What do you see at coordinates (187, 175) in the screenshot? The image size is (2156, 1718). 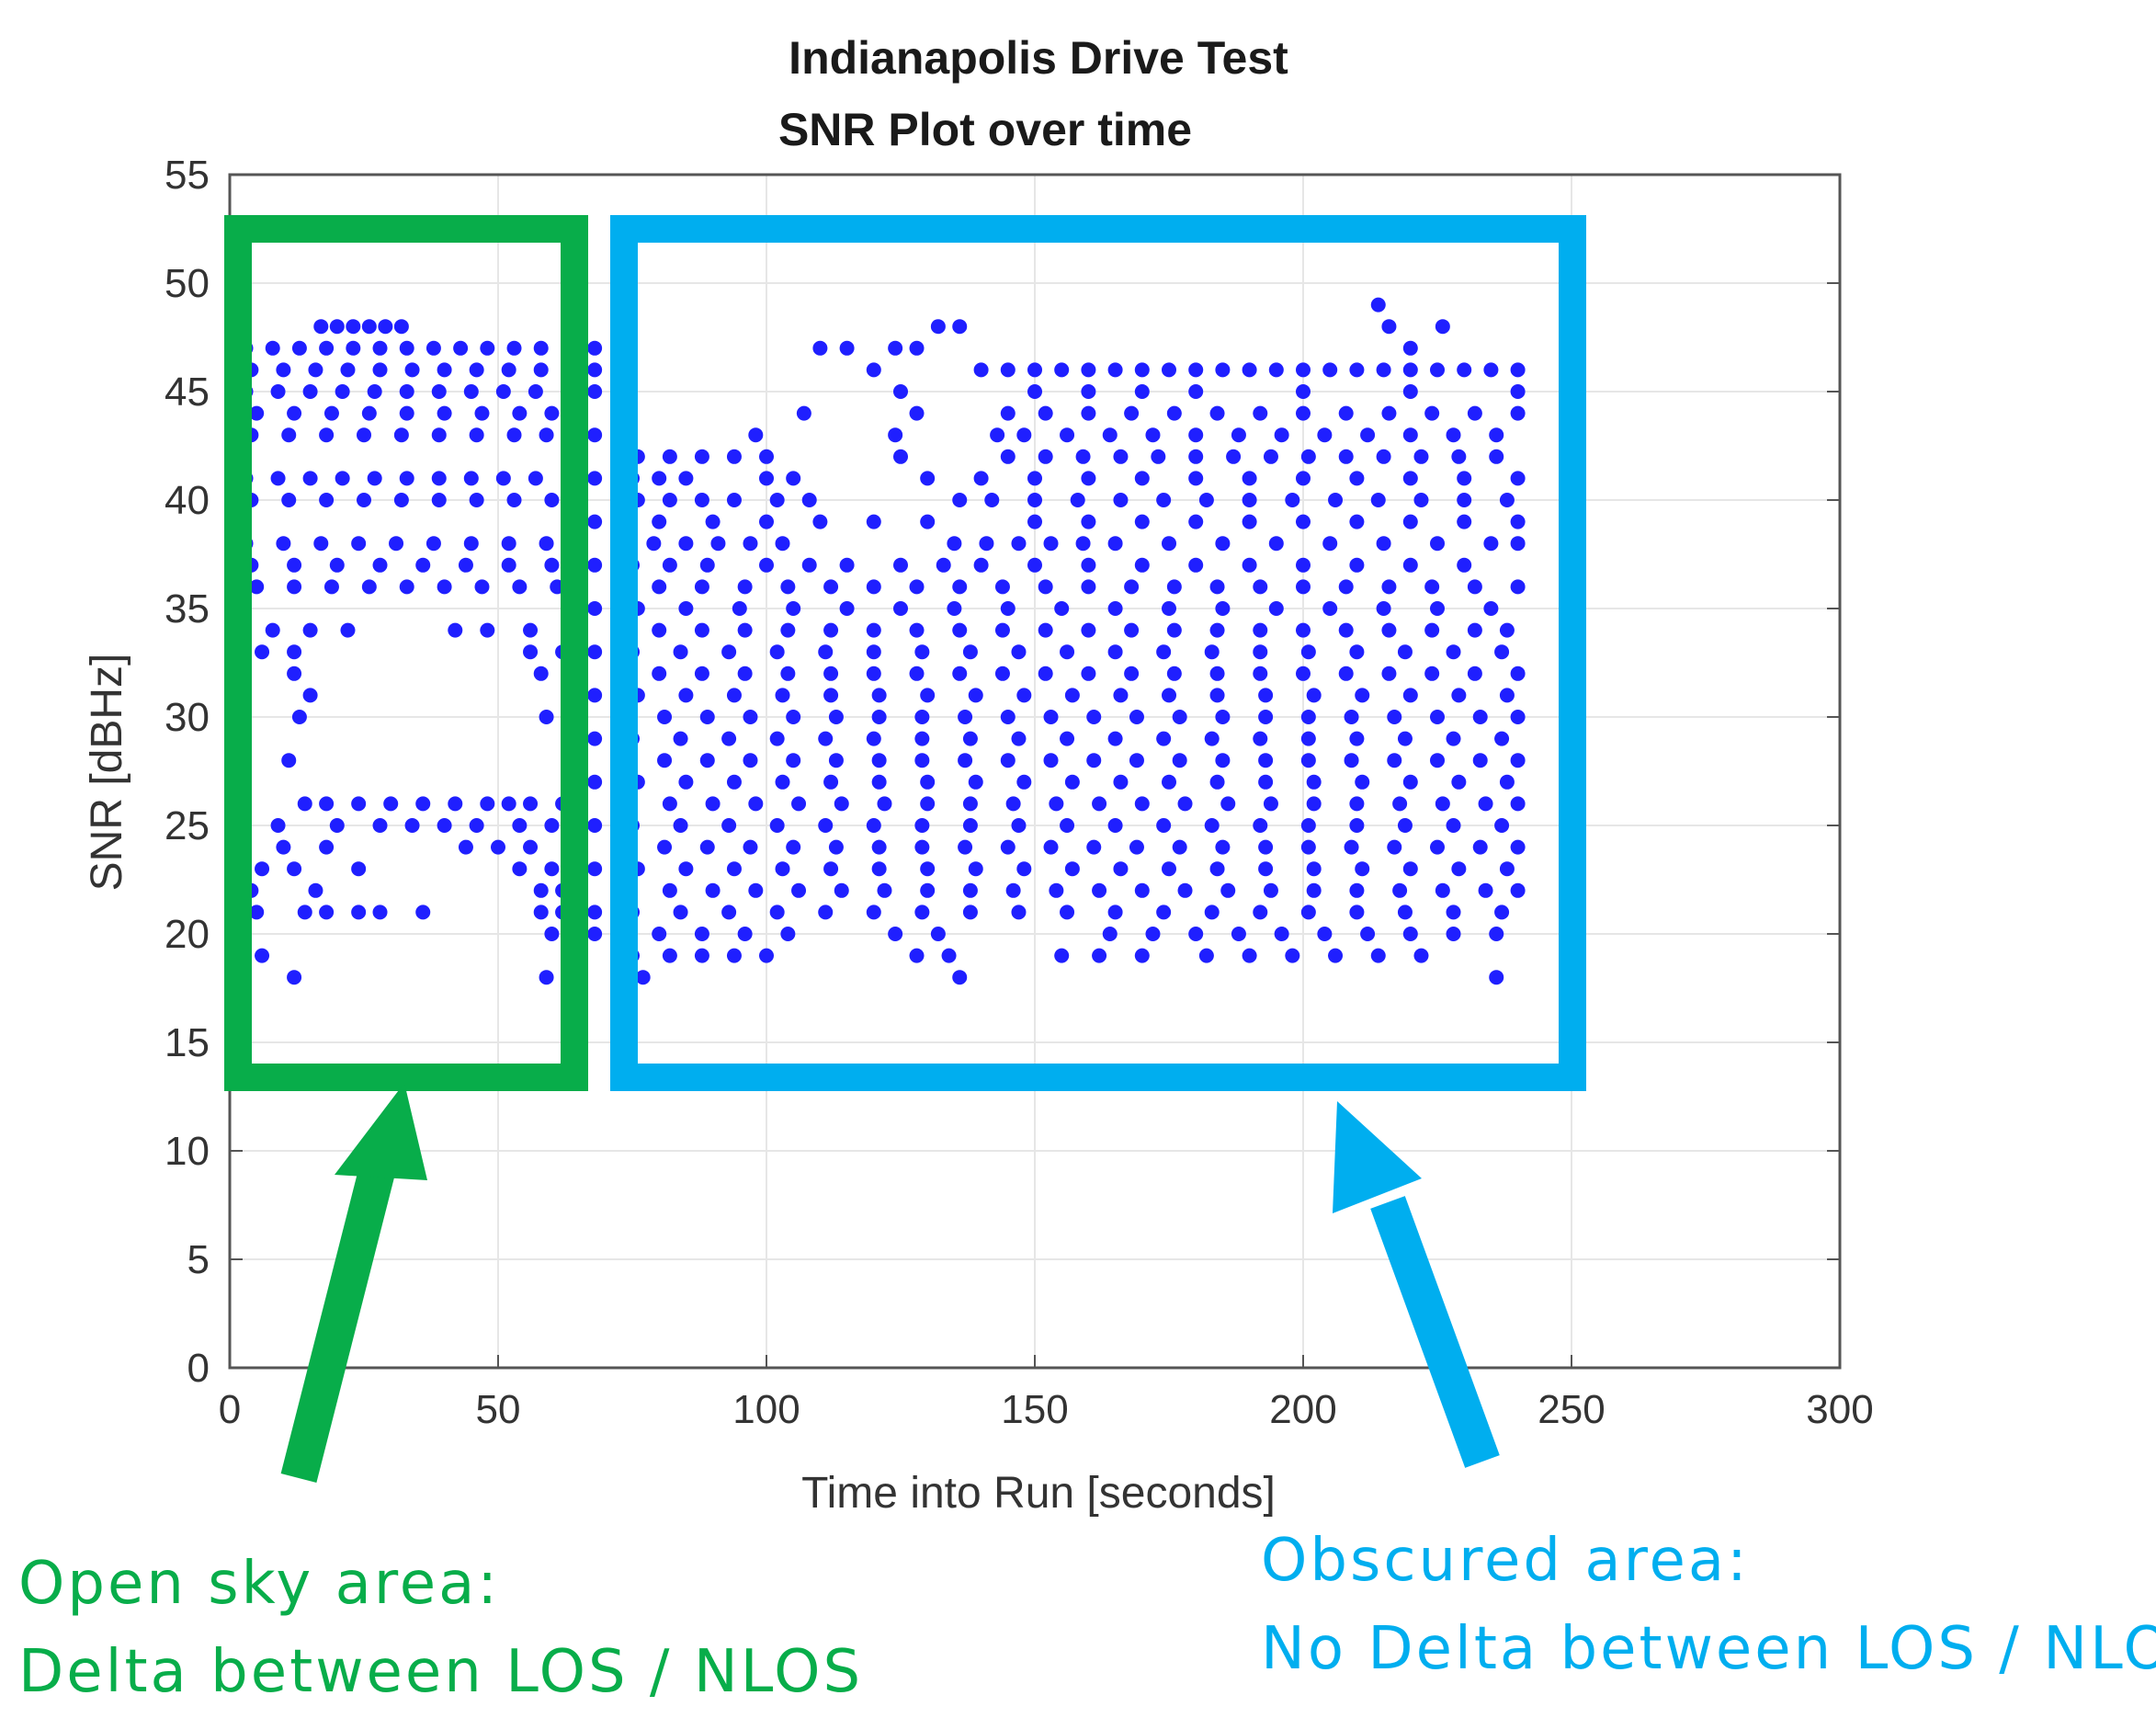 I see `y-tick-label: 55` at bounding box center [187, 175].